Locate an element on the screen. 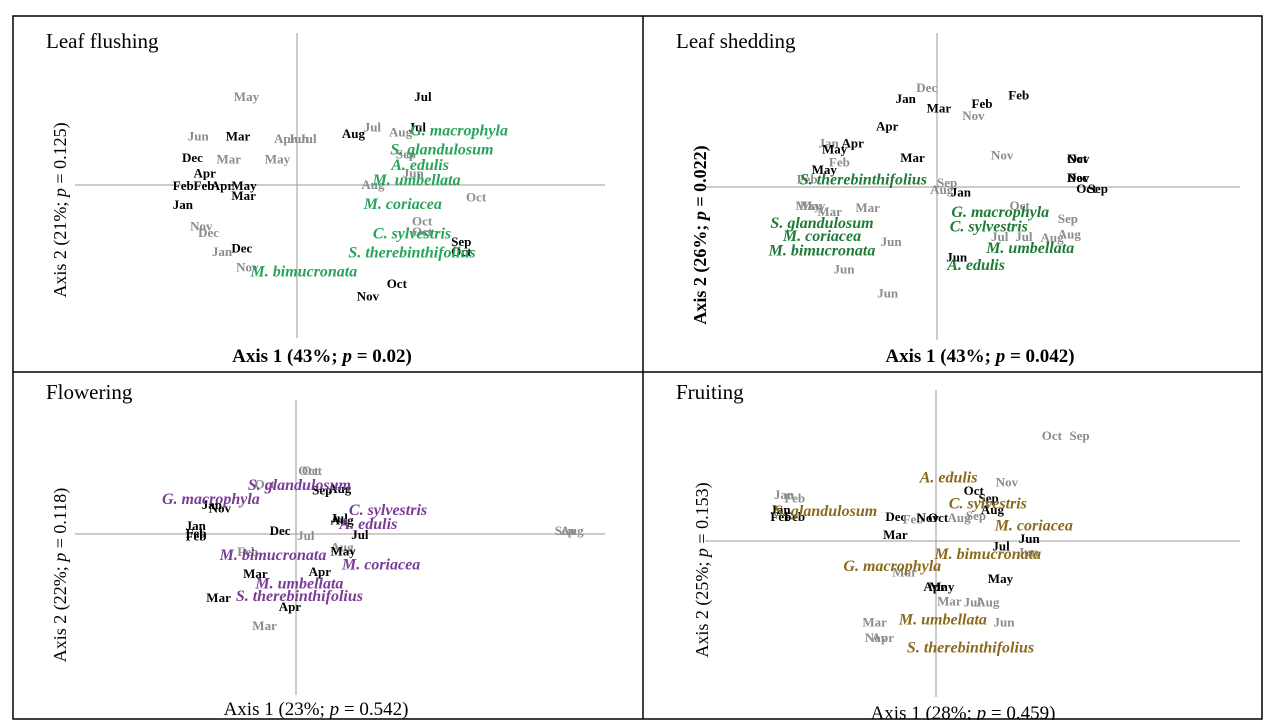 This screenshot has width=1263, height=720. panel-title: Fruiting is located at coordinates (710, 392).